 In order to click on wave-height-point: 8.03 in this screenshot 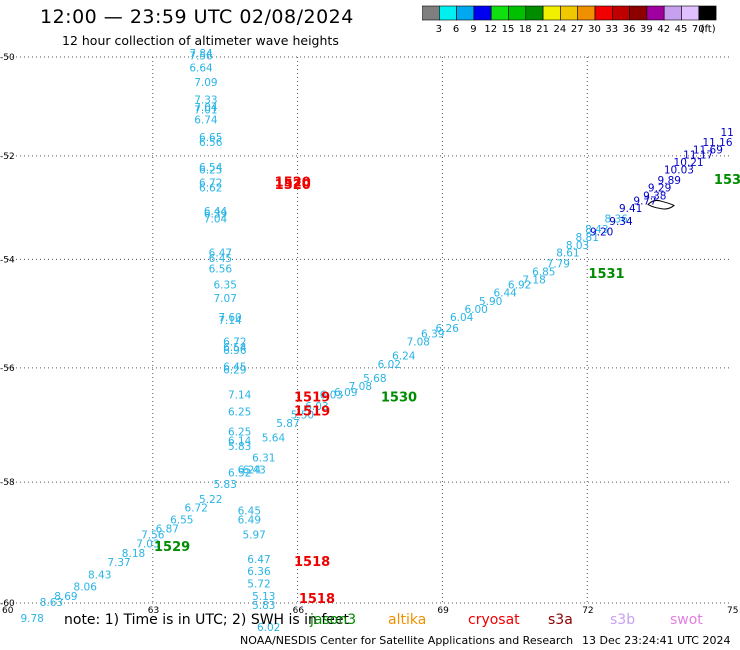, I will do `click(577, 246)`.